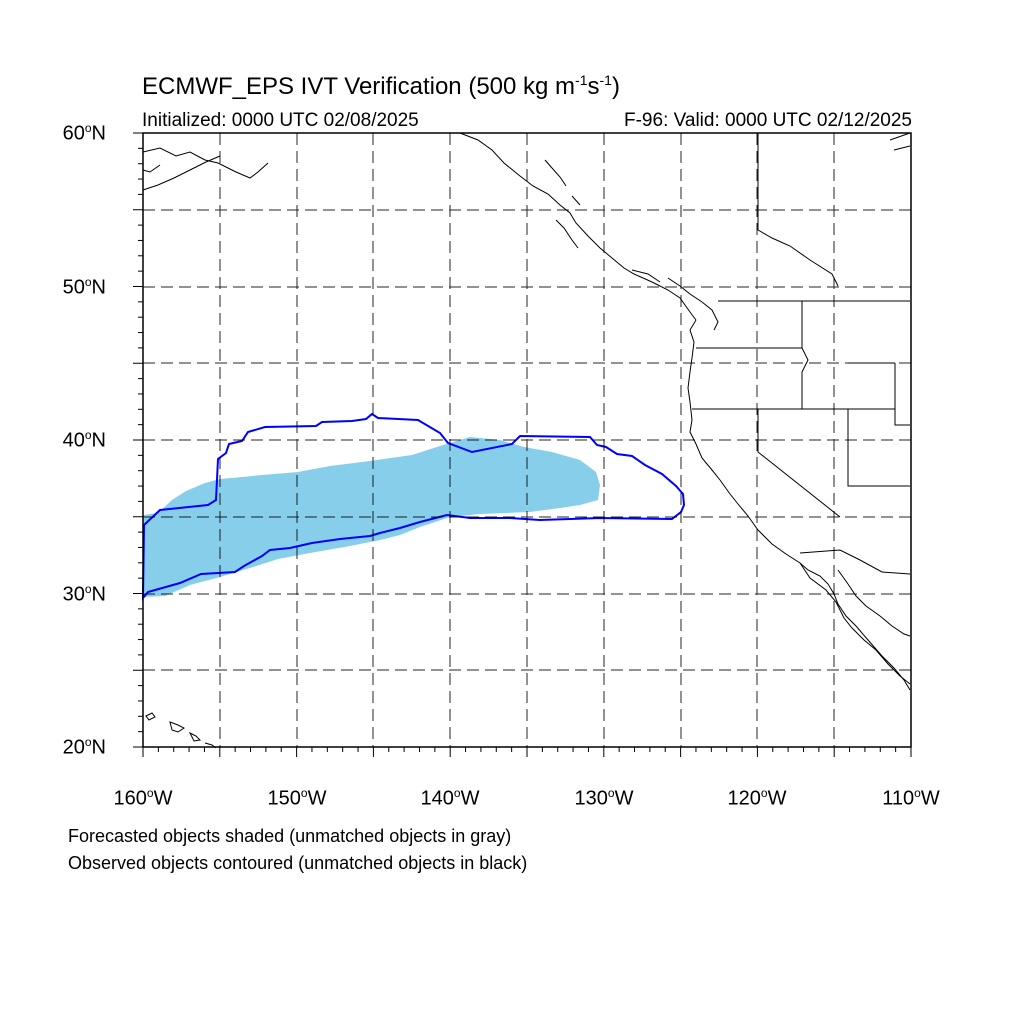  What do you see at coordinates (143, 798) in the screenshot?
I see `lon-label-160w: 160oW` at bounding box center [143, 798].